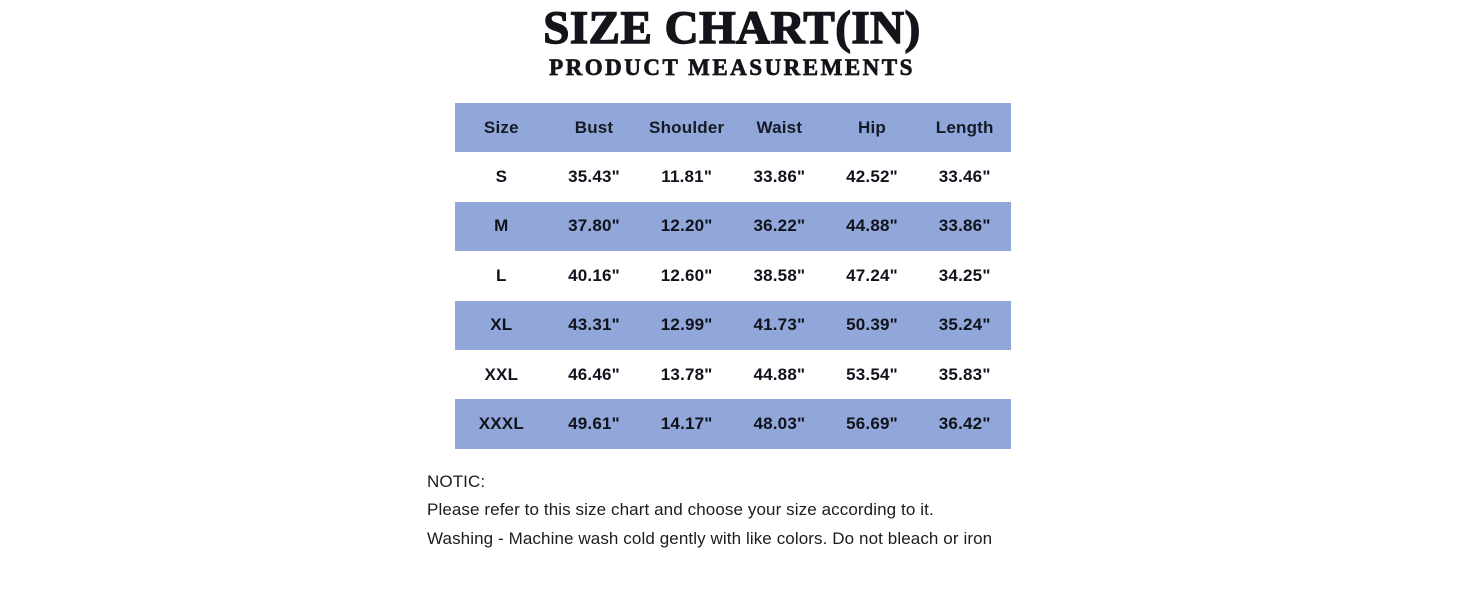 Image resolution: width=1464 pixels, height=600 pixels. I want to click on table-row-xl: XL 43.31" 12.99" 41.73" 50.39" 35.24", so click(733, 325).